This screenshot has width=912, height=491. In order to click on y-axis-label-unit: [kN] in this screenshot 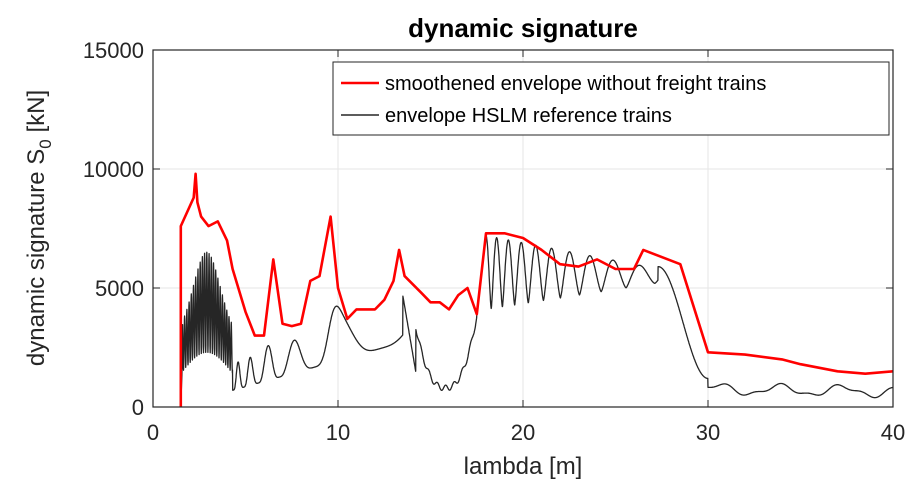, I will do `click(36, 114)`.